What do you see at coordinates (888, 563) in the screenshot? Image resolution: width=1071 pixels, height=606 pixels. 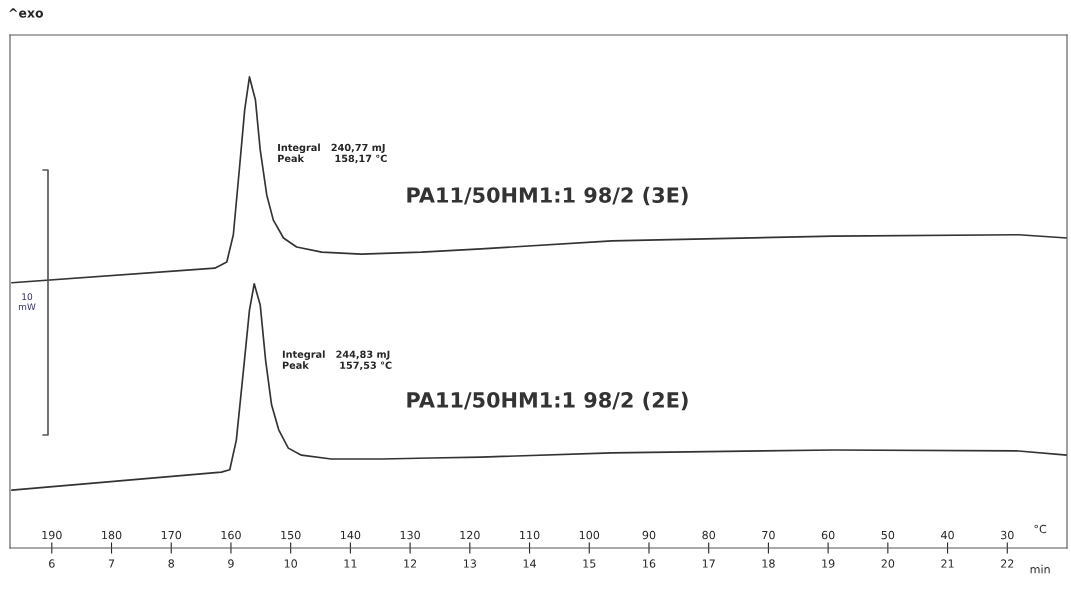 I see `x-tick-label: 20` at bounding box center [888, 563].